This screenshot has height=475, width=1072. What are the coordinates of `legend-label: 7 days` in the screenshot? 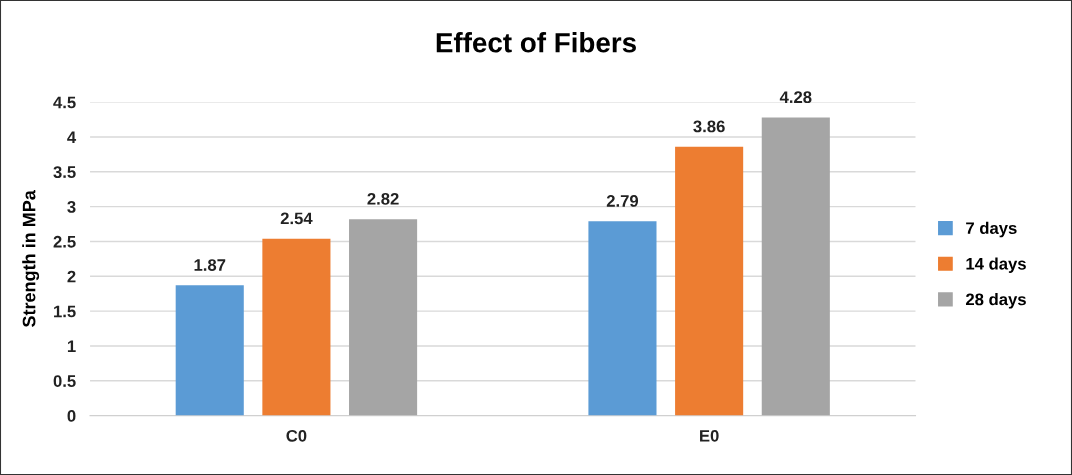 It's located at (991, 229).